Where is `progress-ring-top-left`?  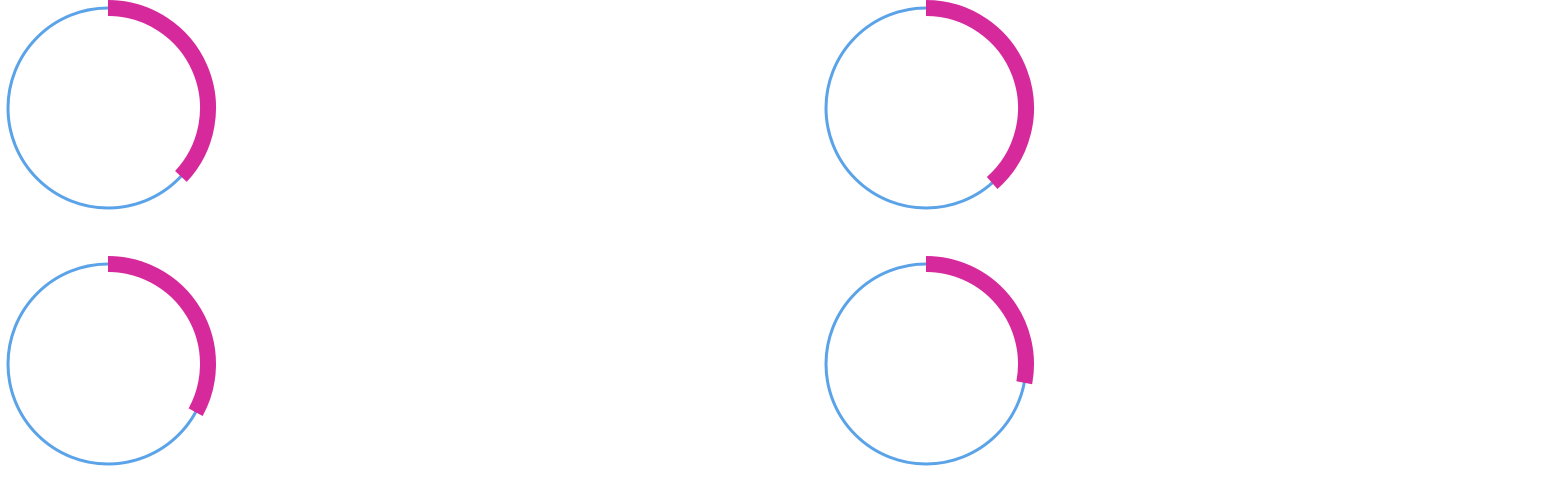
progress-ring-top-left is located at coordinates (116, 116).